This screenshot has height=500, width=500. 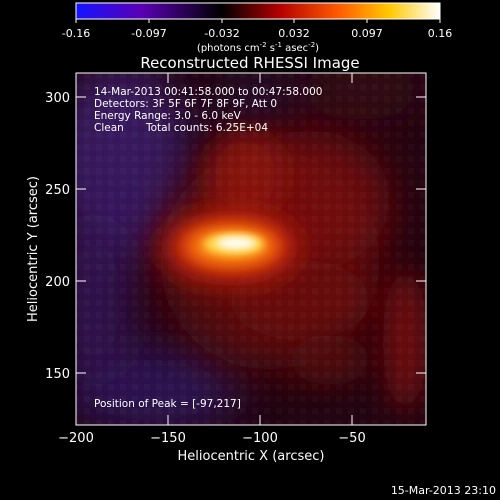 What do you see at coordinates (33, 249) in the screenshot?
I see `y-axis-label: Heliocentric Y (arcsec)` at bounding box center [33, 249].